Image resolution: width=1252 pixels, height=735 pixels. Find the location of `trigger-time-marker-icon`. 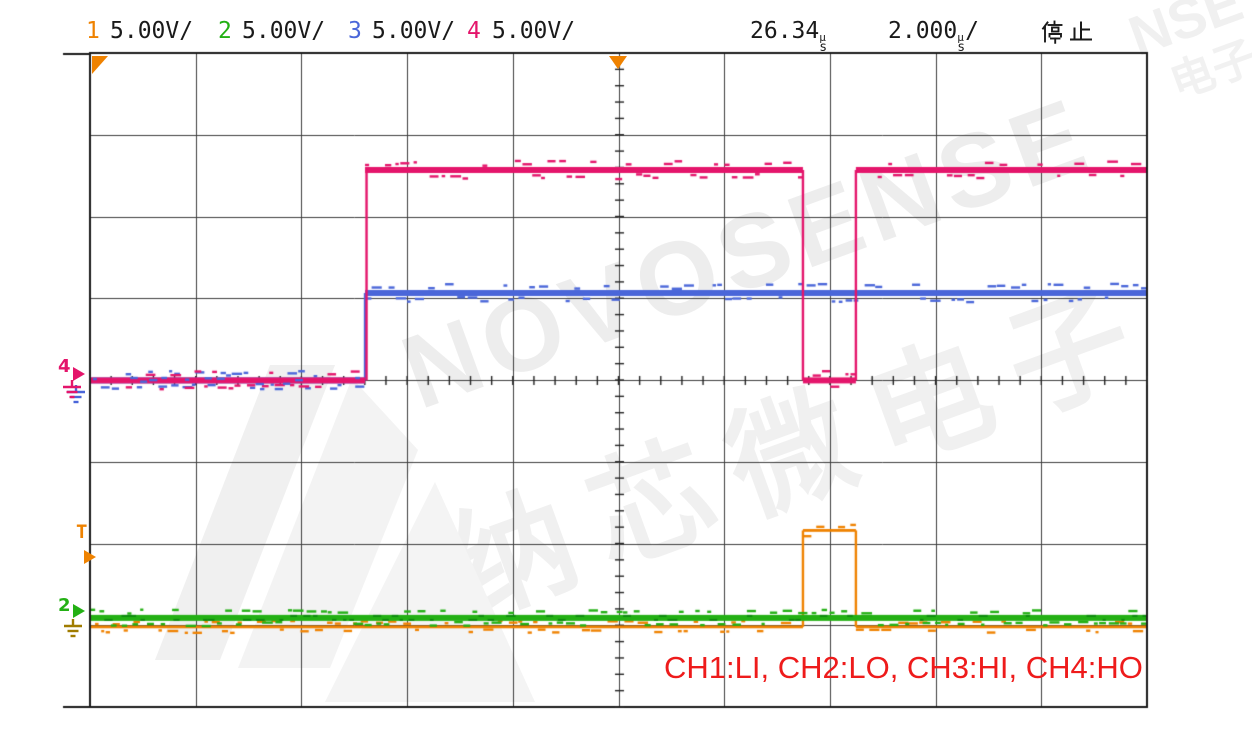

trigger-time-marker-icon is located at coordinates (618, 62).